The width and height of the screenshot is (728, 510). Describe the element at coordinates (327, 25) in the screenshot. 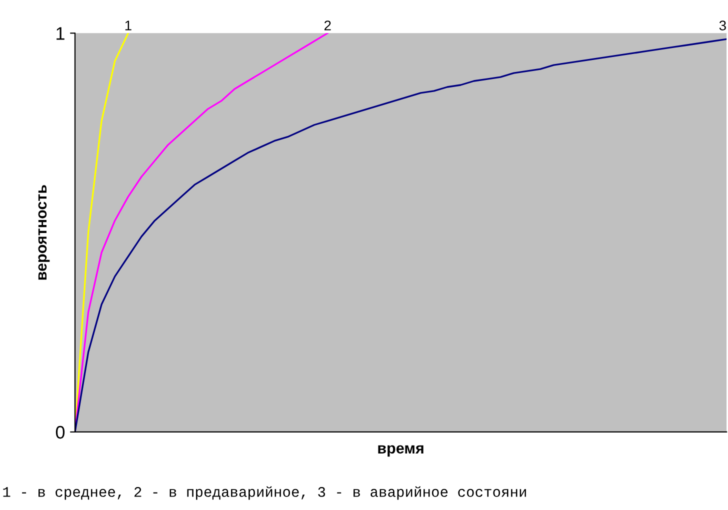

I see `series-label: 2` at that location.